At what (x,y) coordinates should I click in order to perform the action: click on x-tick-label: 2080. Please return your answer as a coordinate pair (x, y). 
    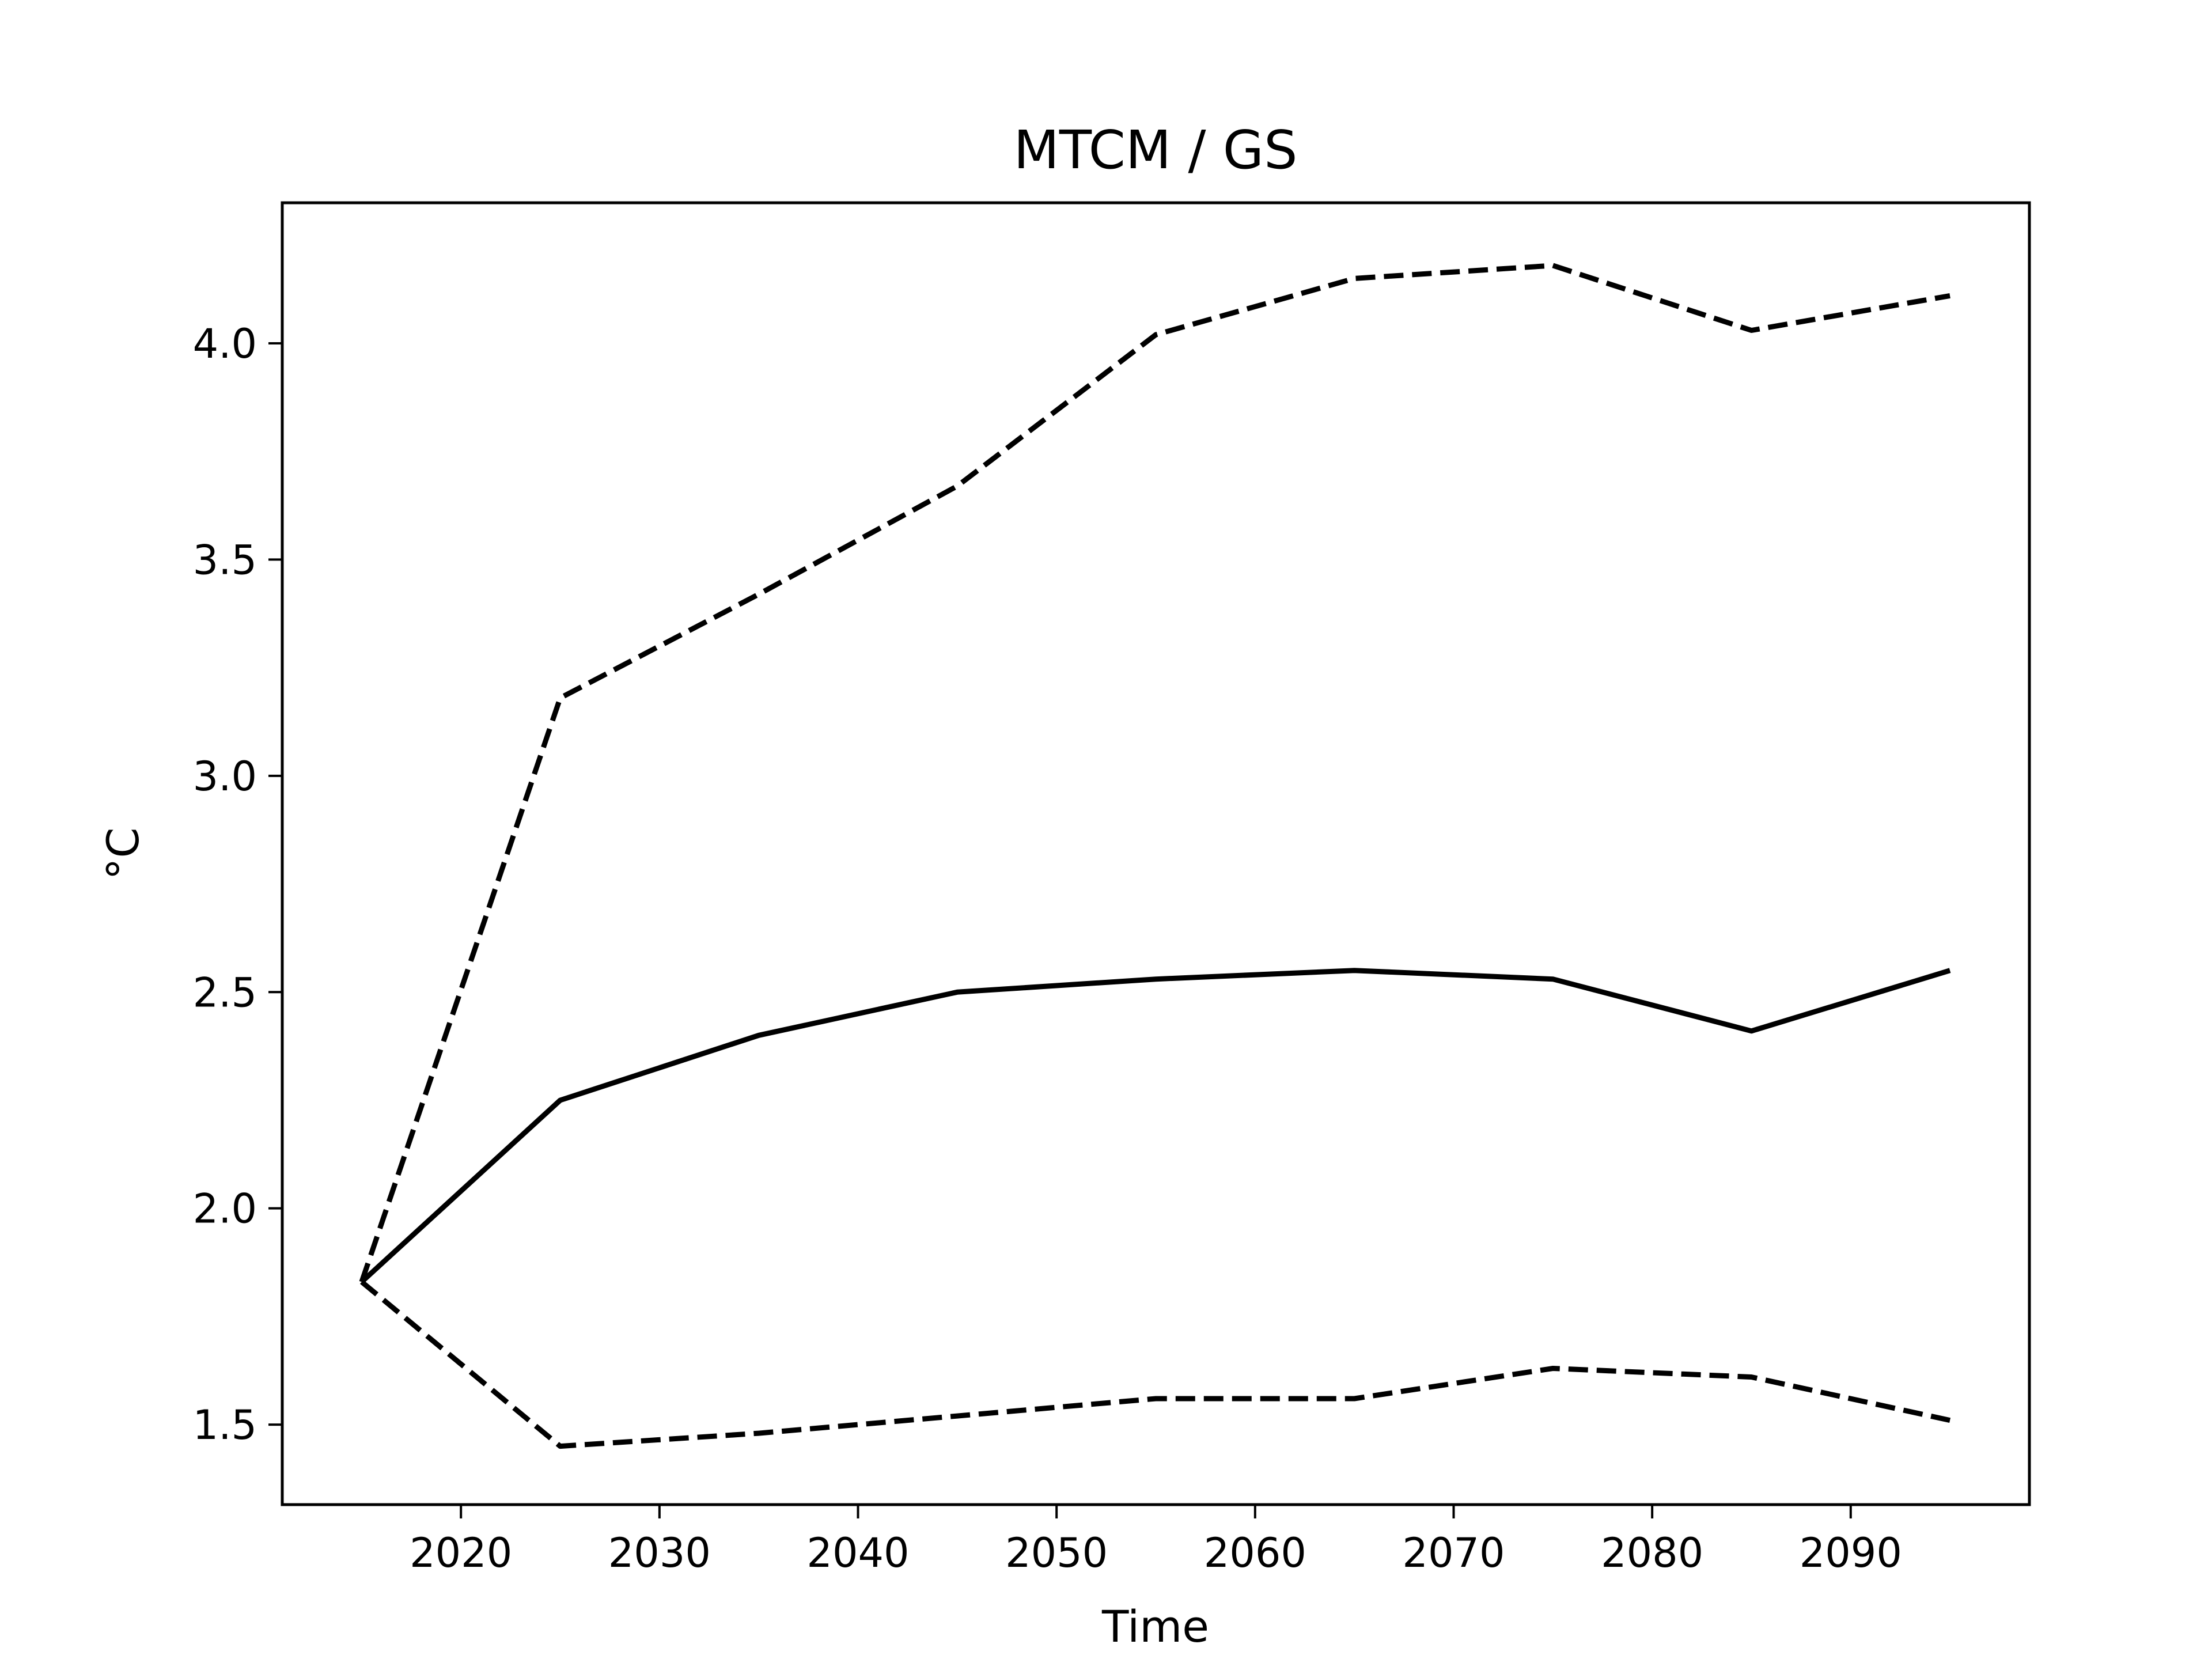
    Looking at the image, I should click on (1652, 1553).